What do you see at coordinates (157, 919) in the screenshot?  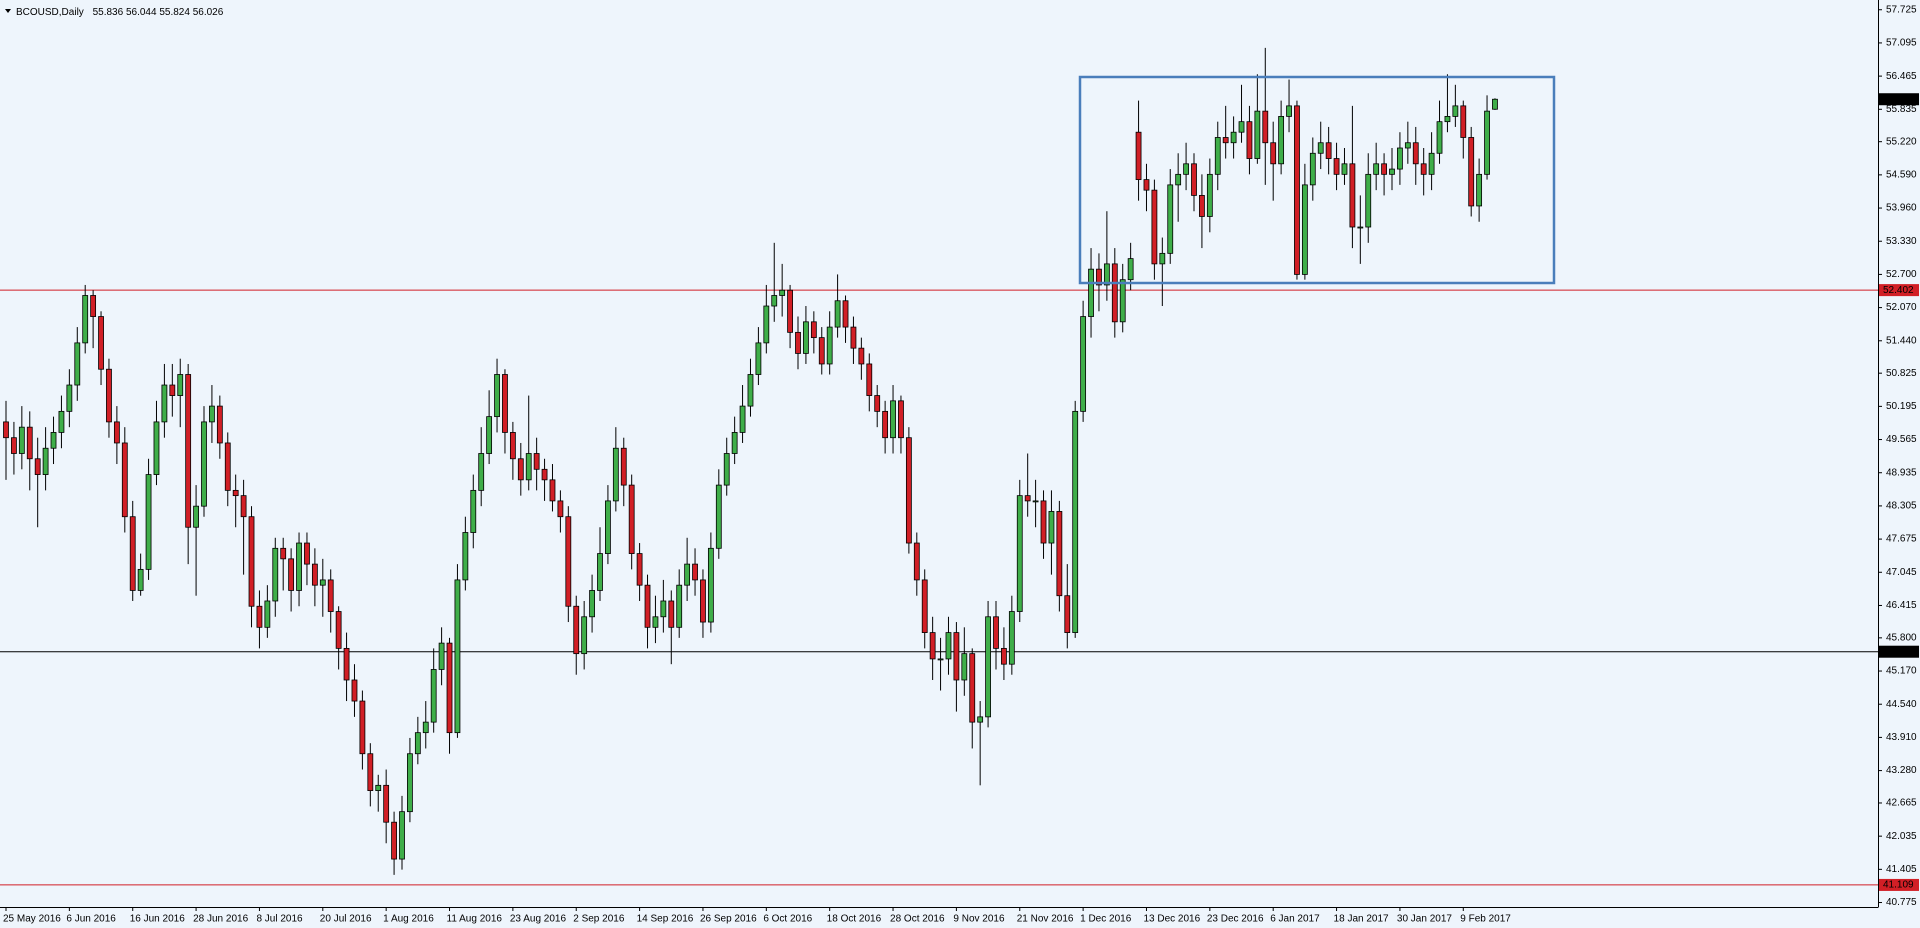 I see `x-tick-label: 16 Jun 2016` at bounding box center [157, 919].